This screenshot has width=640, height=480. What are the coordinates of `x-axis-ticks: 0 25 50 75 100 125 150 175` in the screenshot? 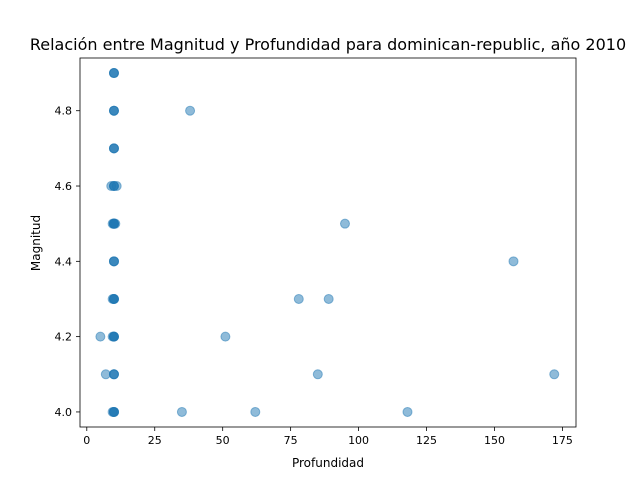 It's located at (328, 437).